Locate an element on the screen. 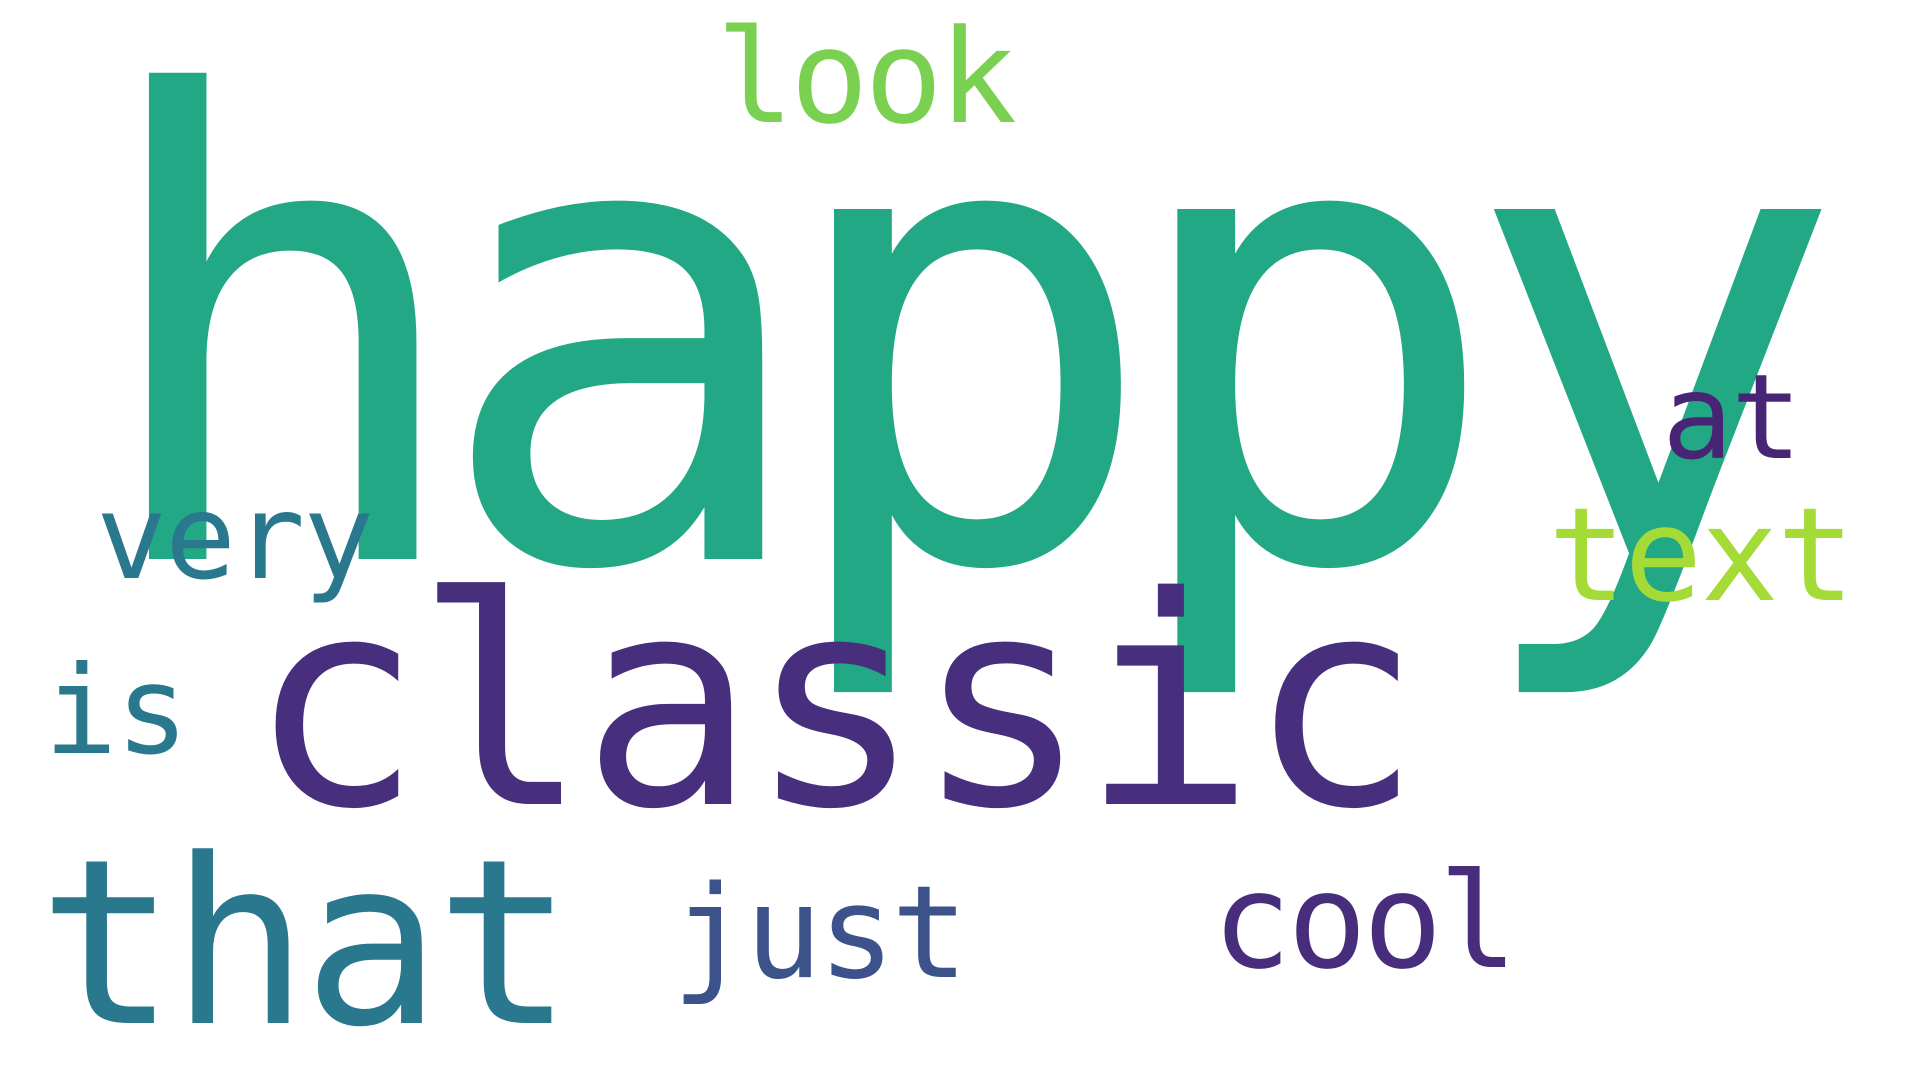 The width and height of the screenshot is (1920, 1080). word-cool: cool is located at coordinates (1365, 922).